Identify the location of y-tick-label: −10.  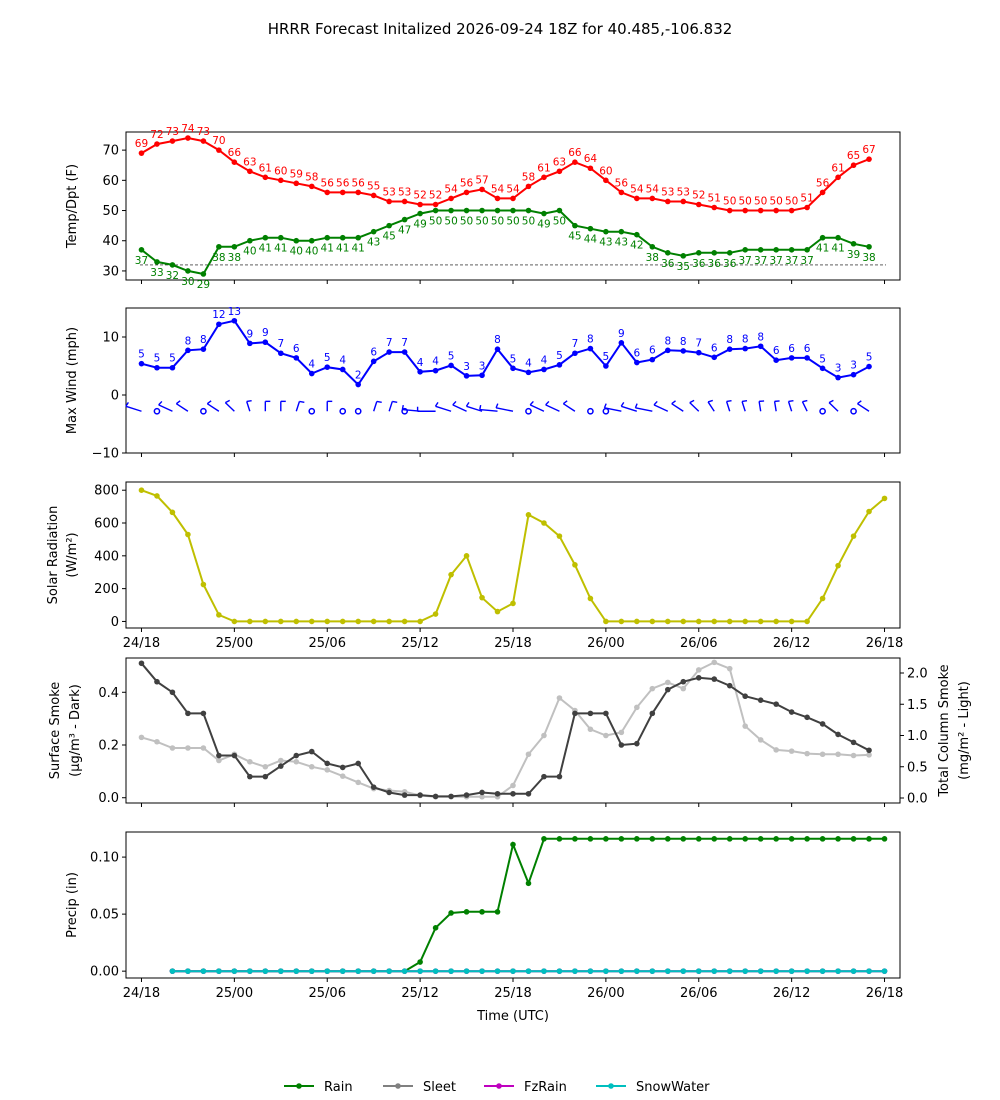
(105, 454).